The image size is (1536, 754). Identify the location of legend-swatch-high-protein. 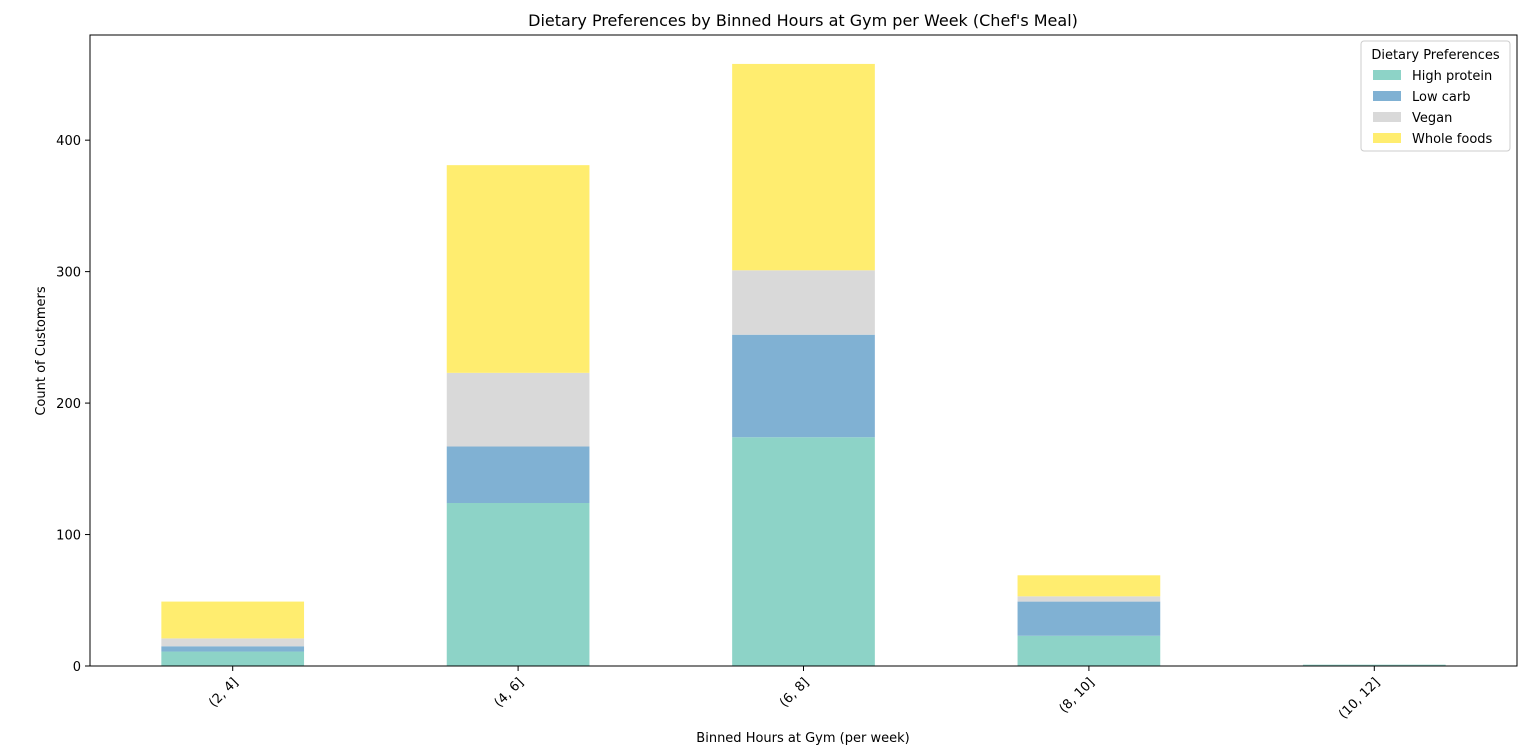
(1387, 75).